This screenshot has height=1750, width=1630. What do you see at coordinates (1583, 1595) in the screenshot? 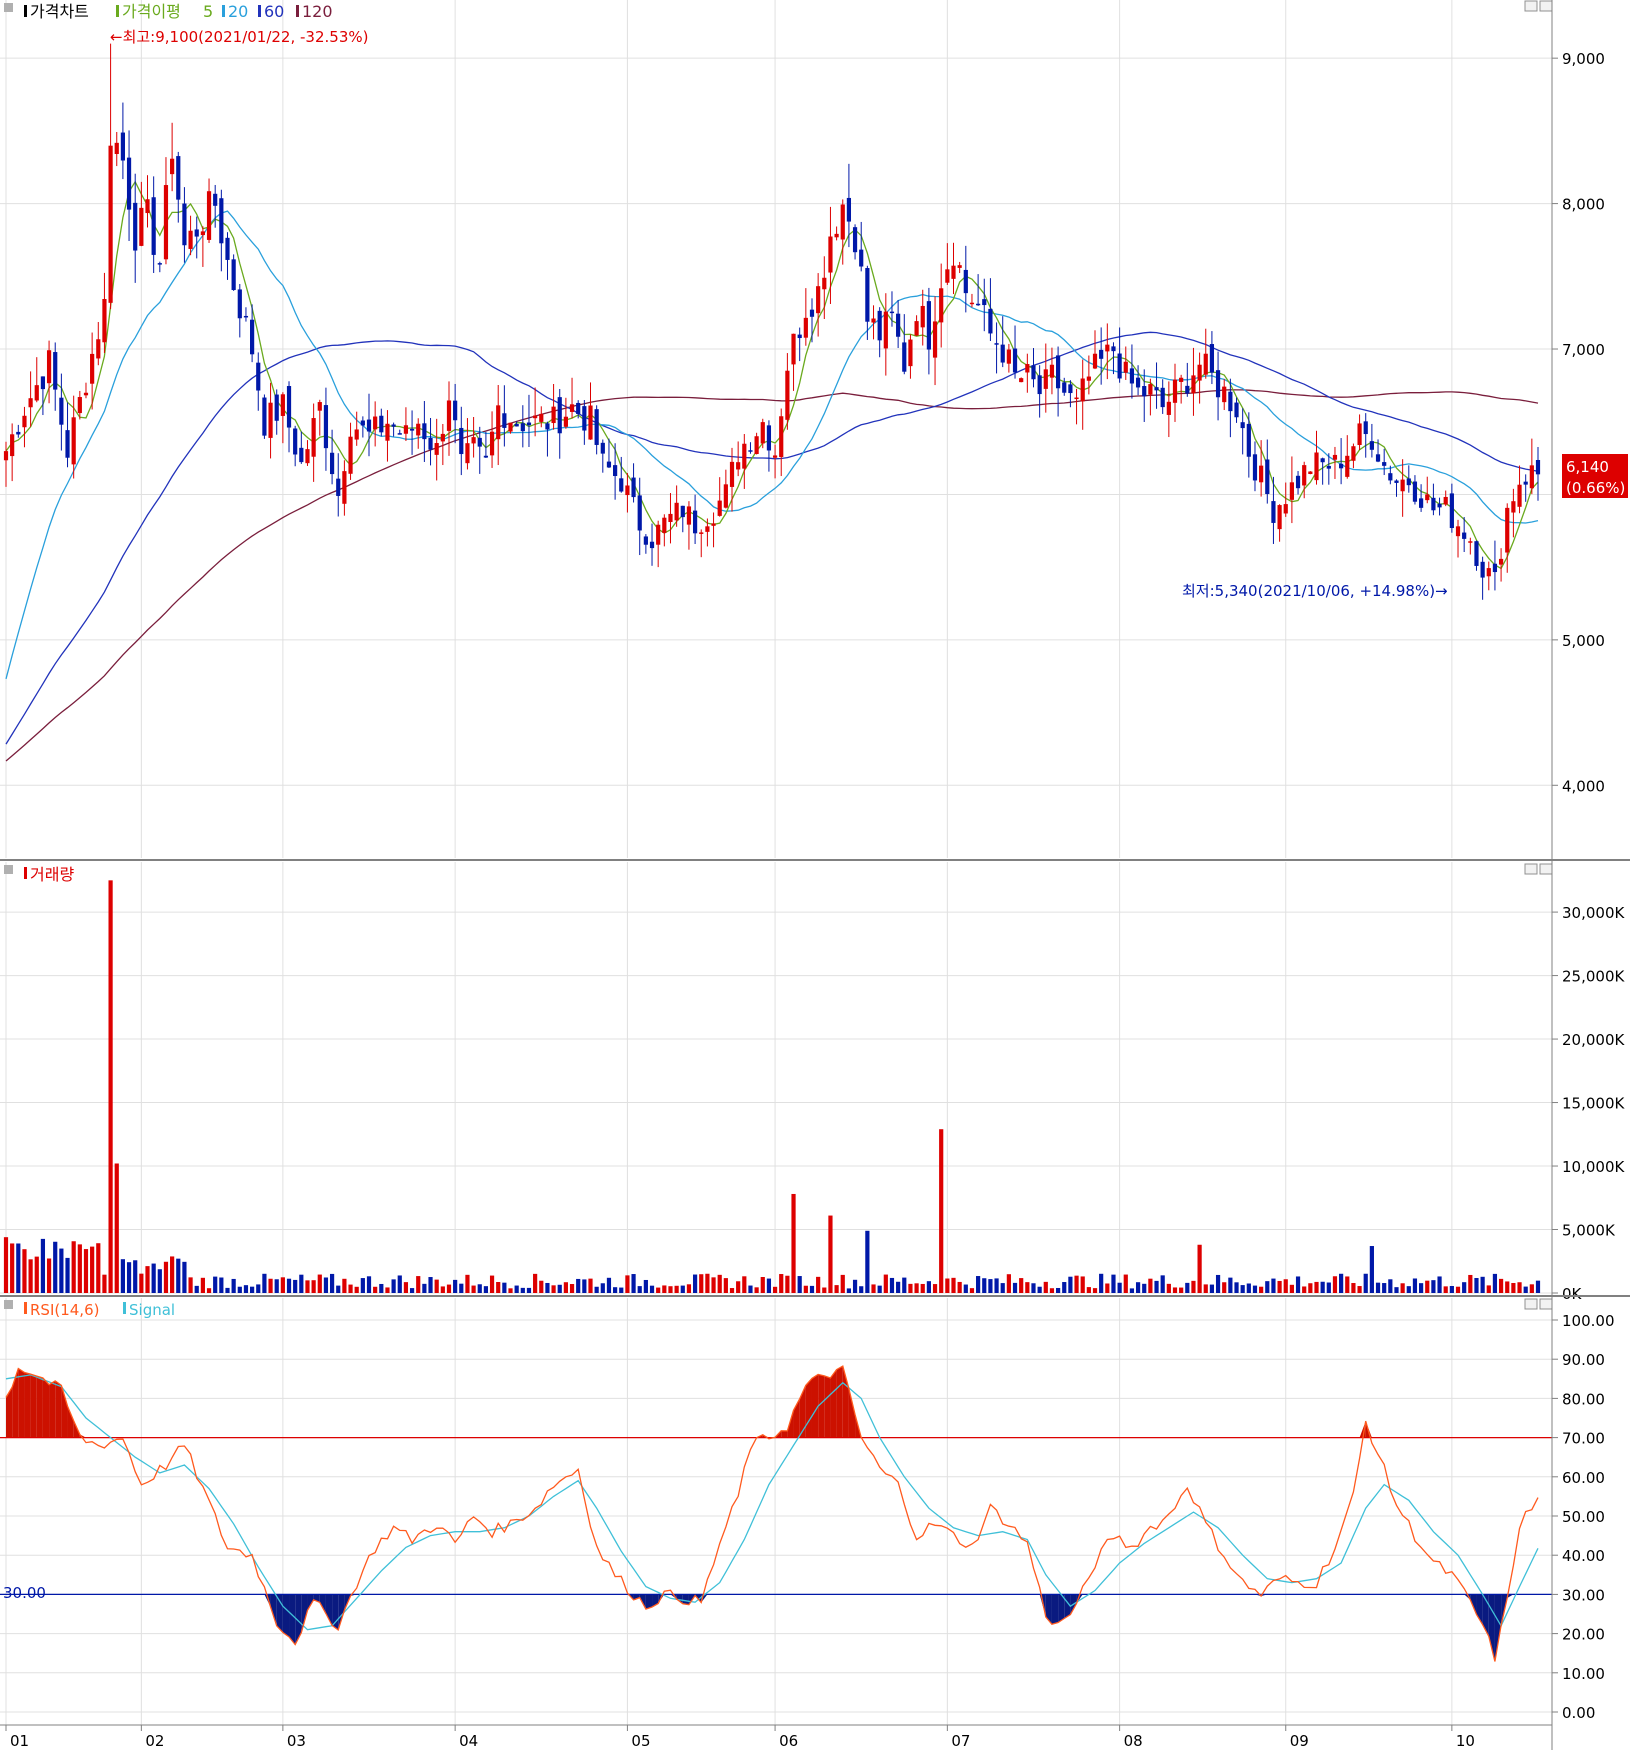
I see `y-tick-label: 30.00` at bounding box center [1583, 1595].